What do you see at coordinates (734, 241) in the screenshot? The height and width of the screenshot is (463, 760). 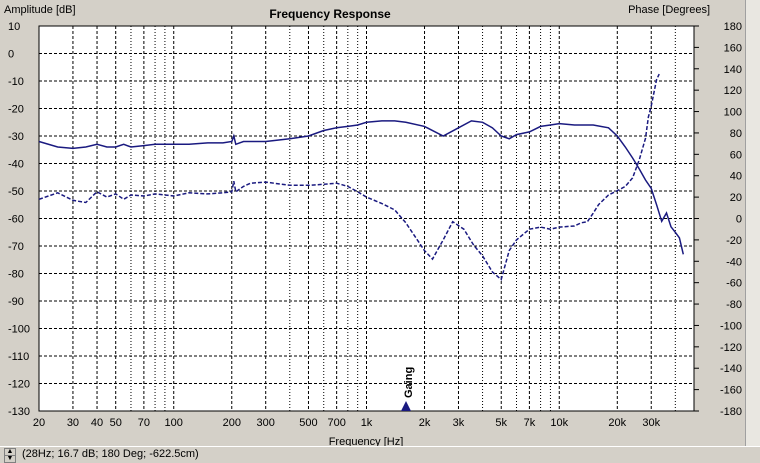 I see `y-right-tick-label: -20` at bounding box center [734, 241].